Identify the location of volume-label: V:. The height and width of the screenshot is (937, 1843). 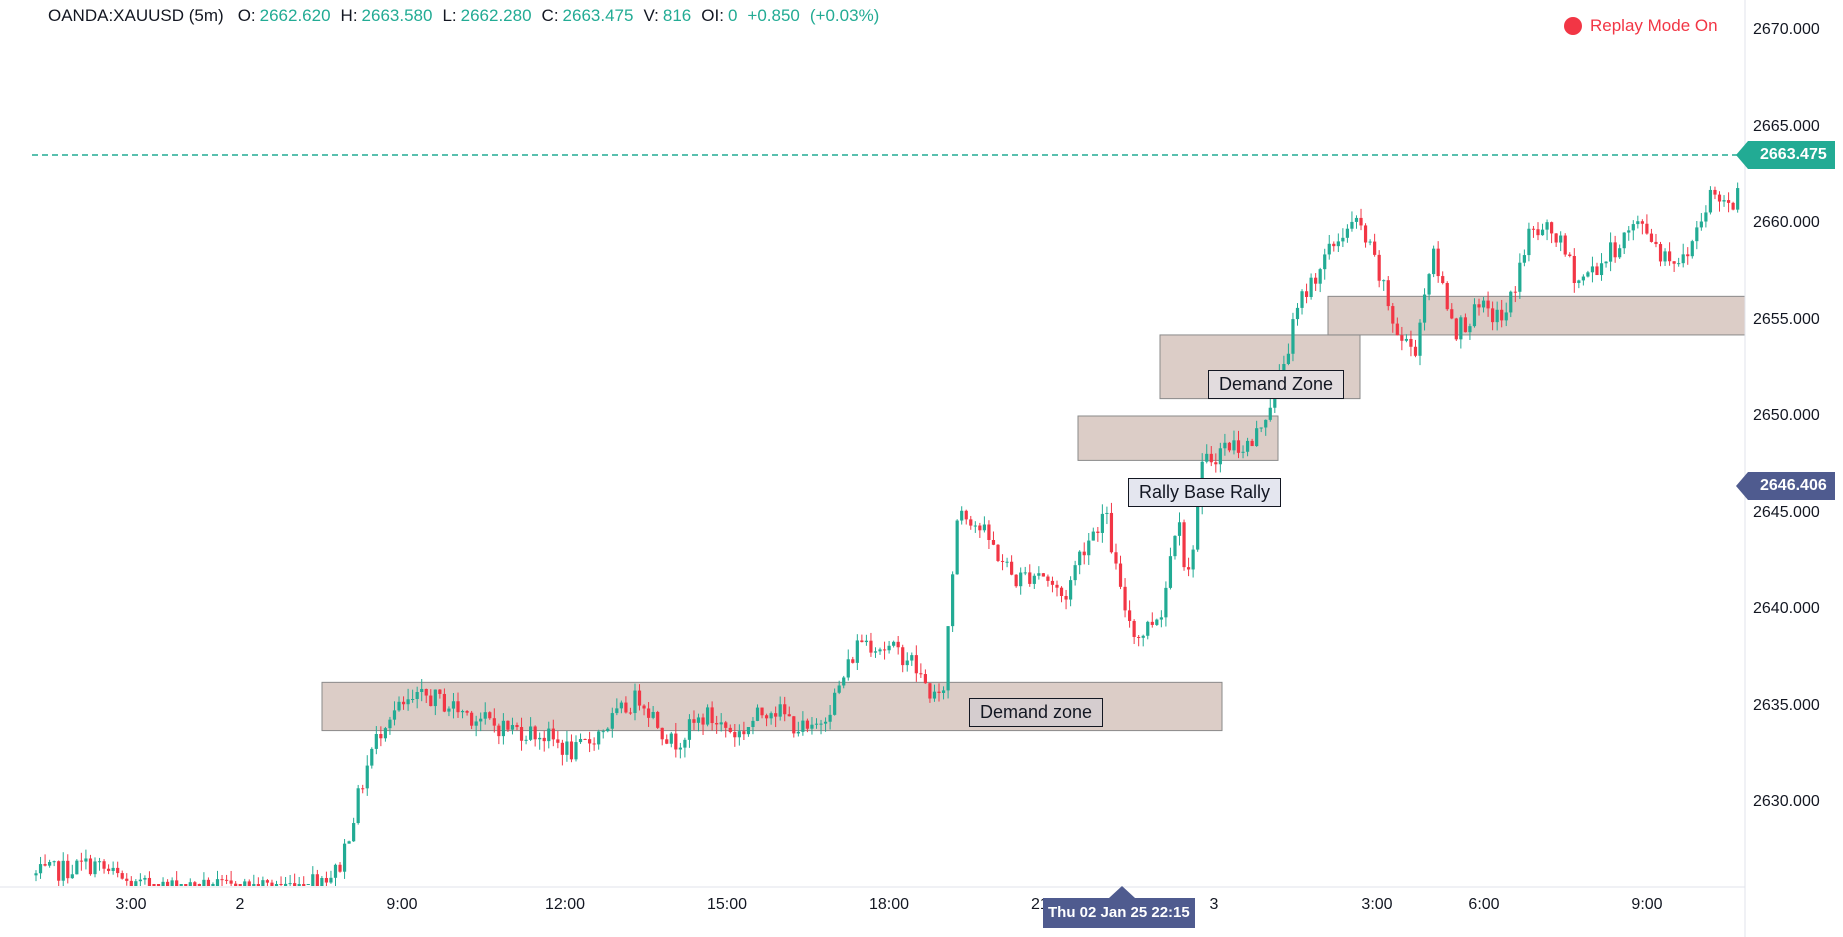
(651, 15).